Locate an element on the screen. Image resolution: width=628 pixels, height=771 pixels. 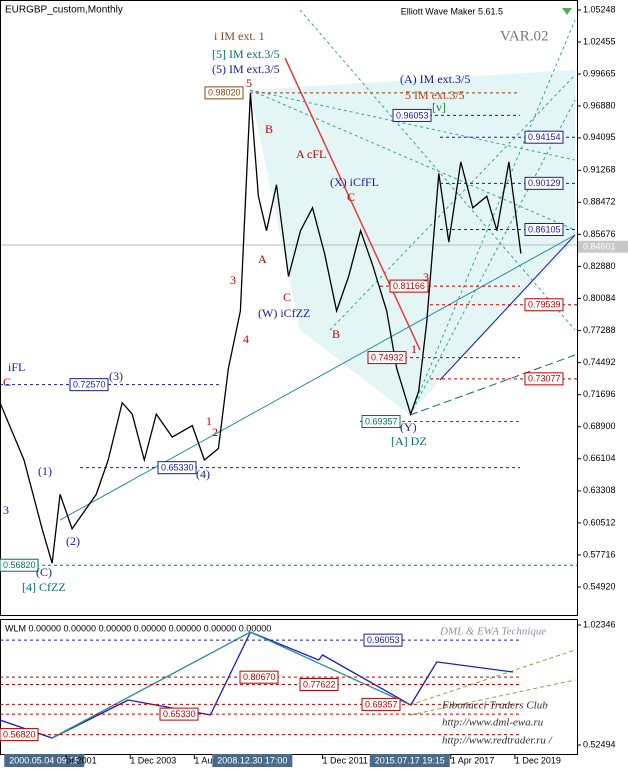
y-tick-label: 0.71696 is located at coordinates (599, 394).